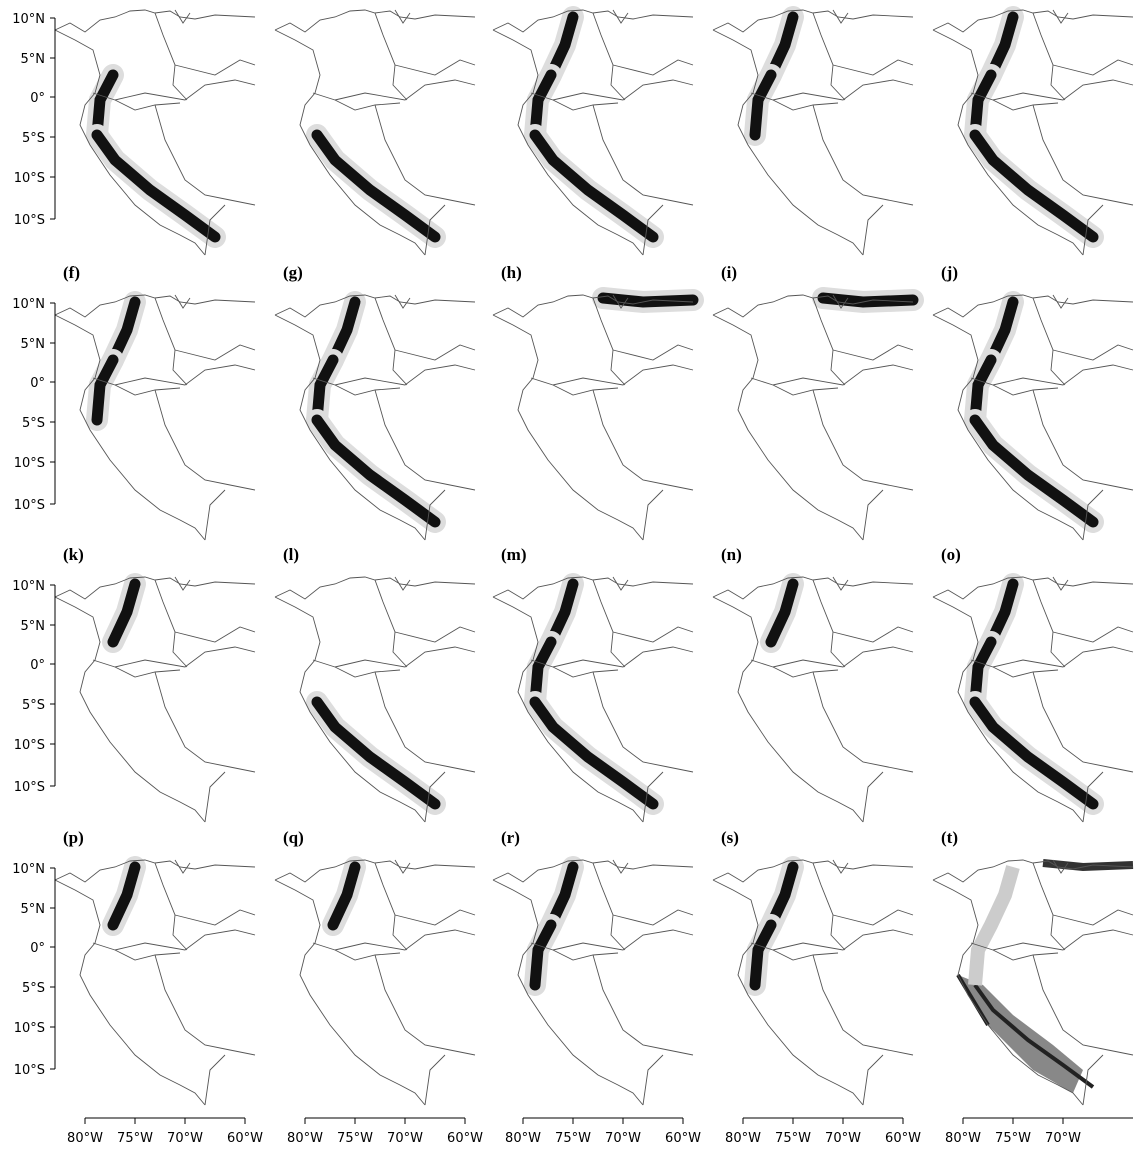 This screenshot has width=1137, height=1150. What do you see at coordinates (994, 925) in the screenshot?
I see `habitat-area` at bounding box center [994, 925].